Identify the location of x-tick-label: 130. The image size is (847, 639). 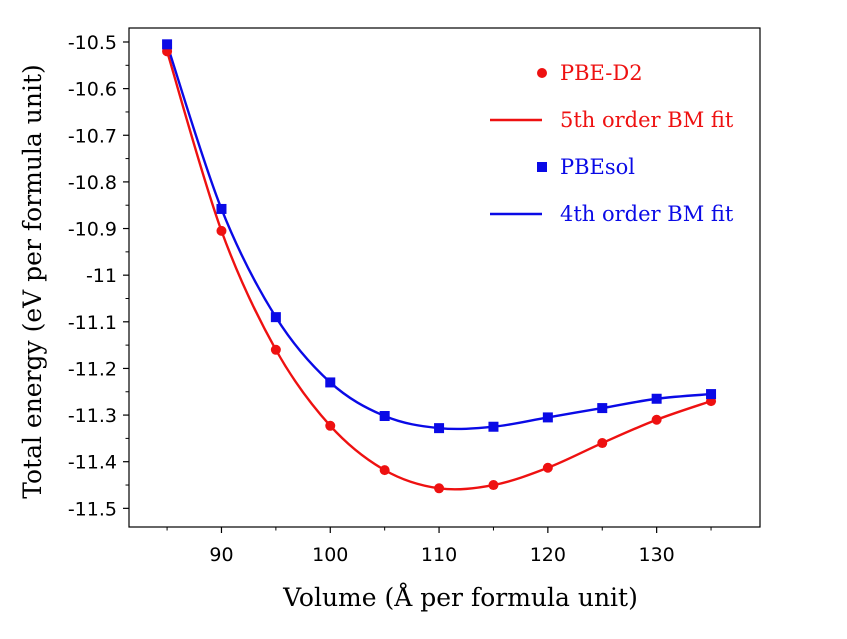
(657, 555).